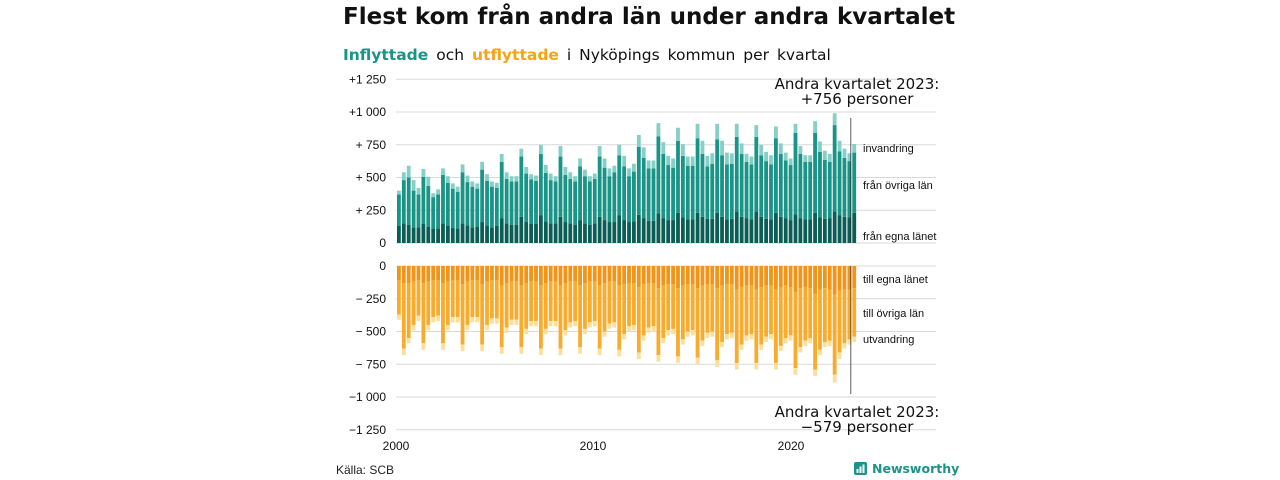 The height and width of the screenshot is (480, 1280). Describe the element at coordinates (367, 79) in the screenshot. I see `top-y-tick-label: +1 250` at that location.